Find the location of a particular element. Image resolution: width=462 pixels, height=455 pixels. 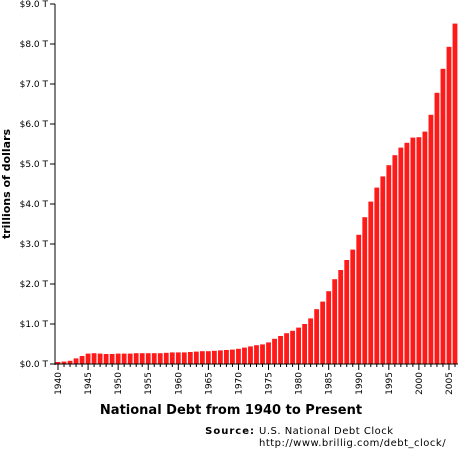

source-url: http://www.brillig.com/debt_clock/ is located at coordinates (352, 443).